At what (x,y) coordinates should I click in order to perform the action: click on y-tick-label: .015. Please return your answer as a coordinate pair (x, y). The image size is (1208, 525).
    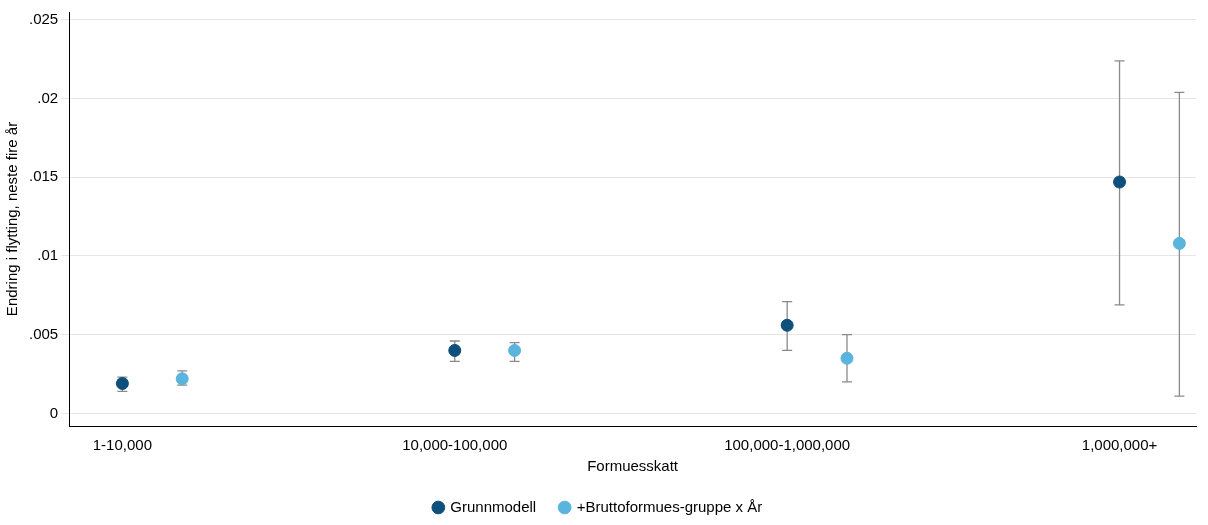
    Looking at the image, I should click on (43, 176).